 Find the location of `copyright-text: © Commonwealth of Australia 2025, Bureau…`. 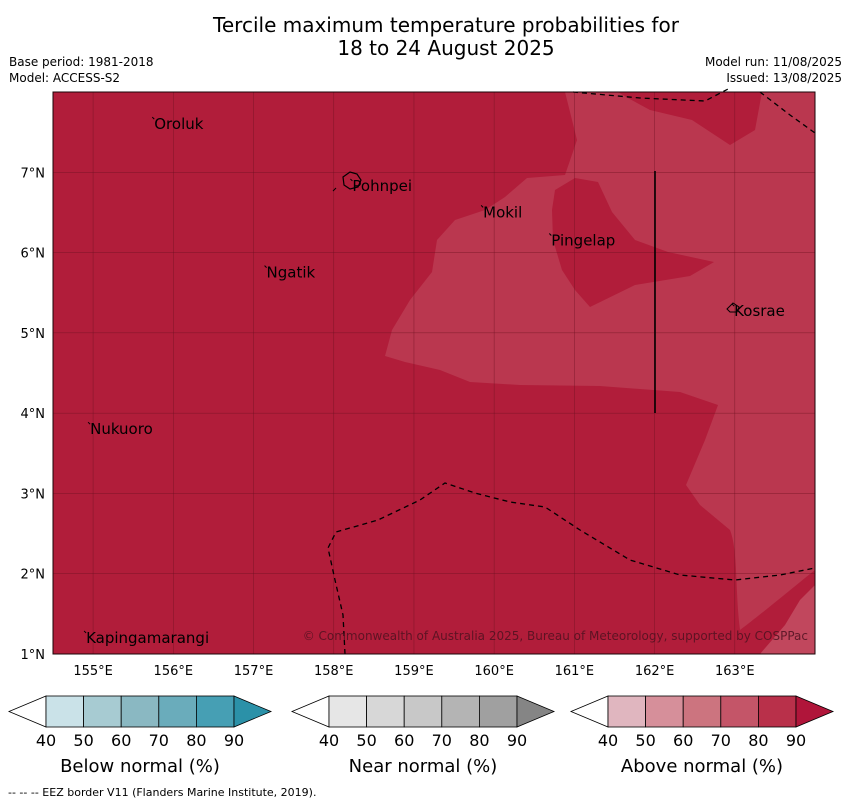

copyright-text: © Commonwealth of Australia 2025, Bureau… is located at coordinates (555, 636).